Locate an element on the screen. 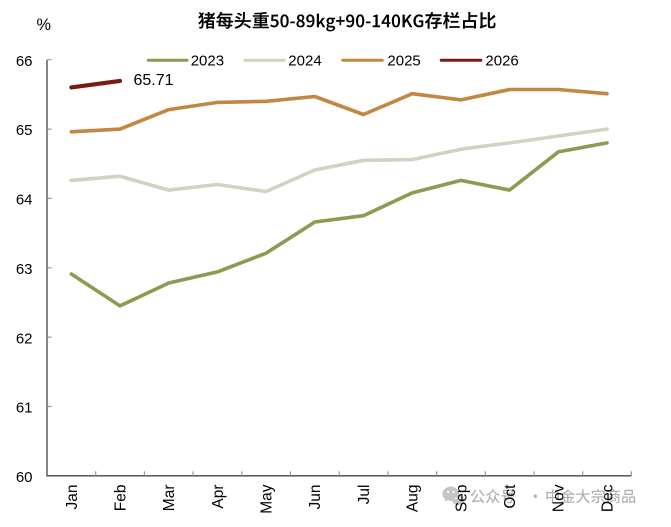  svg-text: Jul is located at coordinates (364, 495).